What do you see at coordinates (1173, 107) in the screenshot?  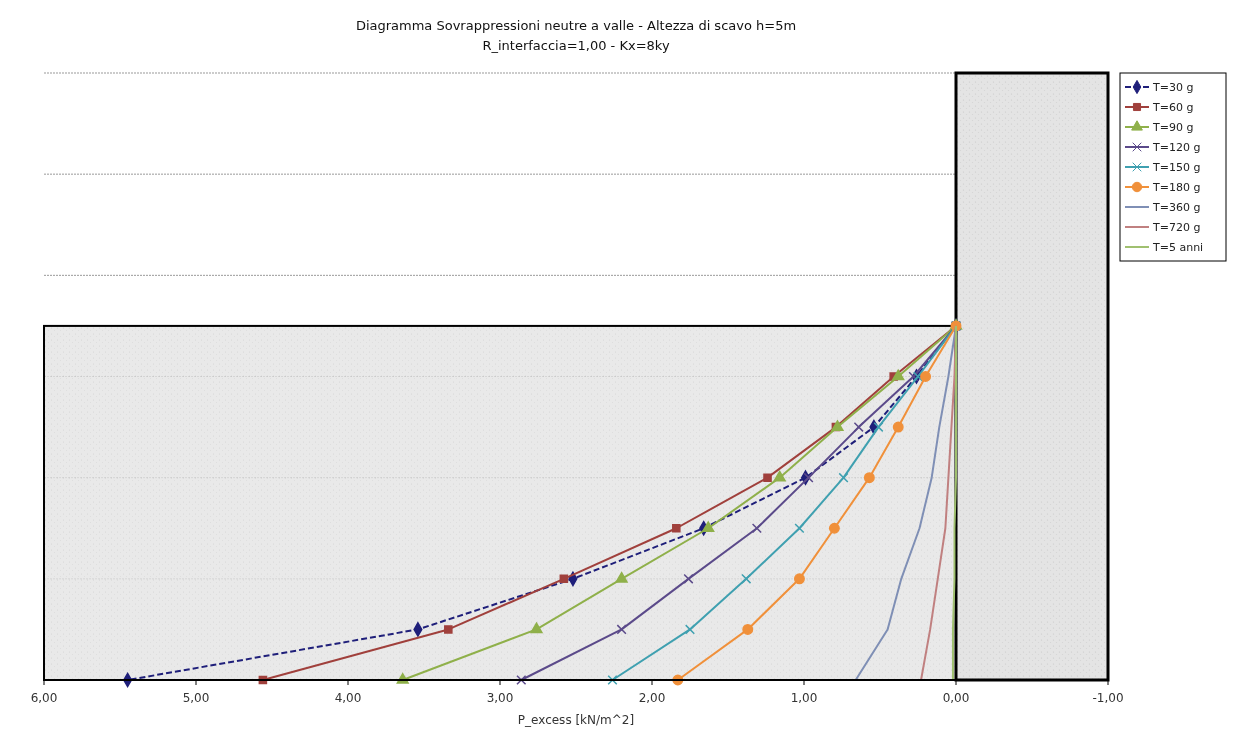 I see `legend-label: T=60 g` at bounding box center [1173, 107].